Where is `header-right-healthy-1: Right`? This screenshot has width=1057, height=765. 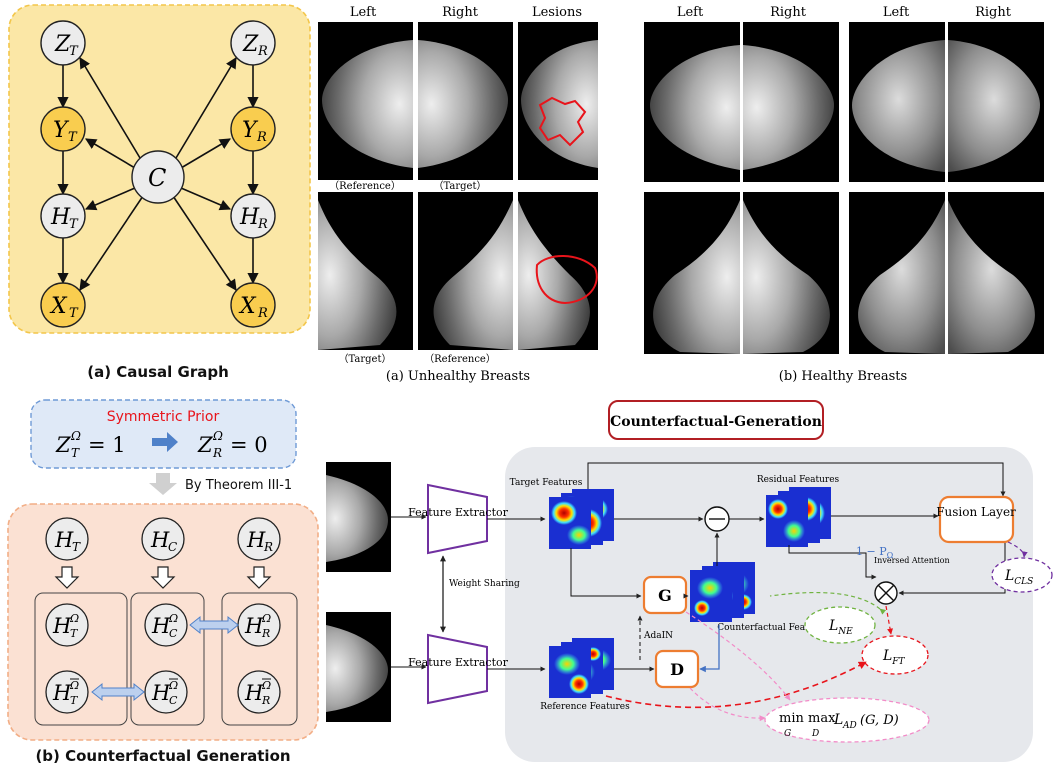
header-right-healthy-1: Right is located at coordinates (788, 12).